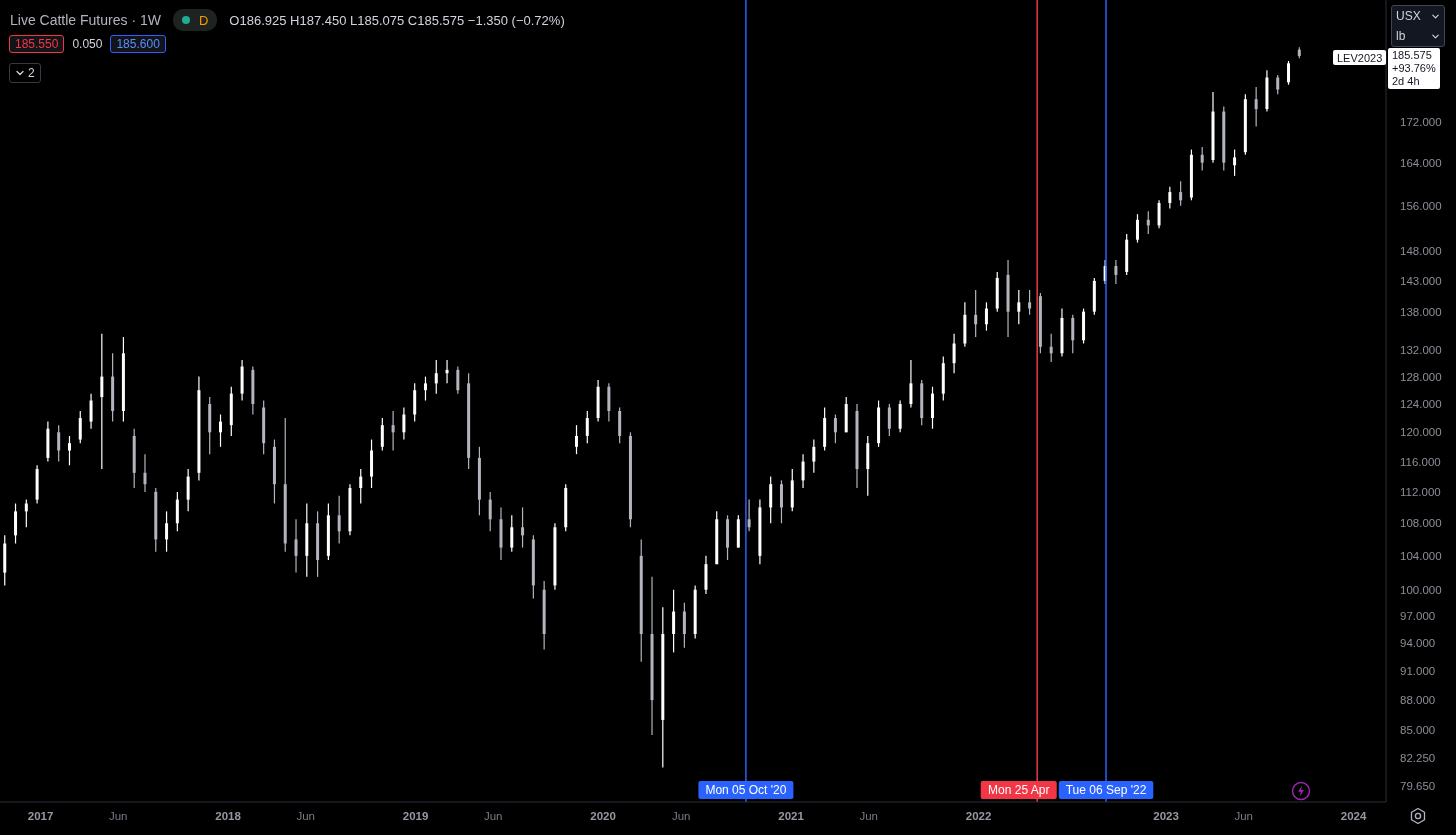  I want to click on x-tick-label: 2019, so click(415, 816).